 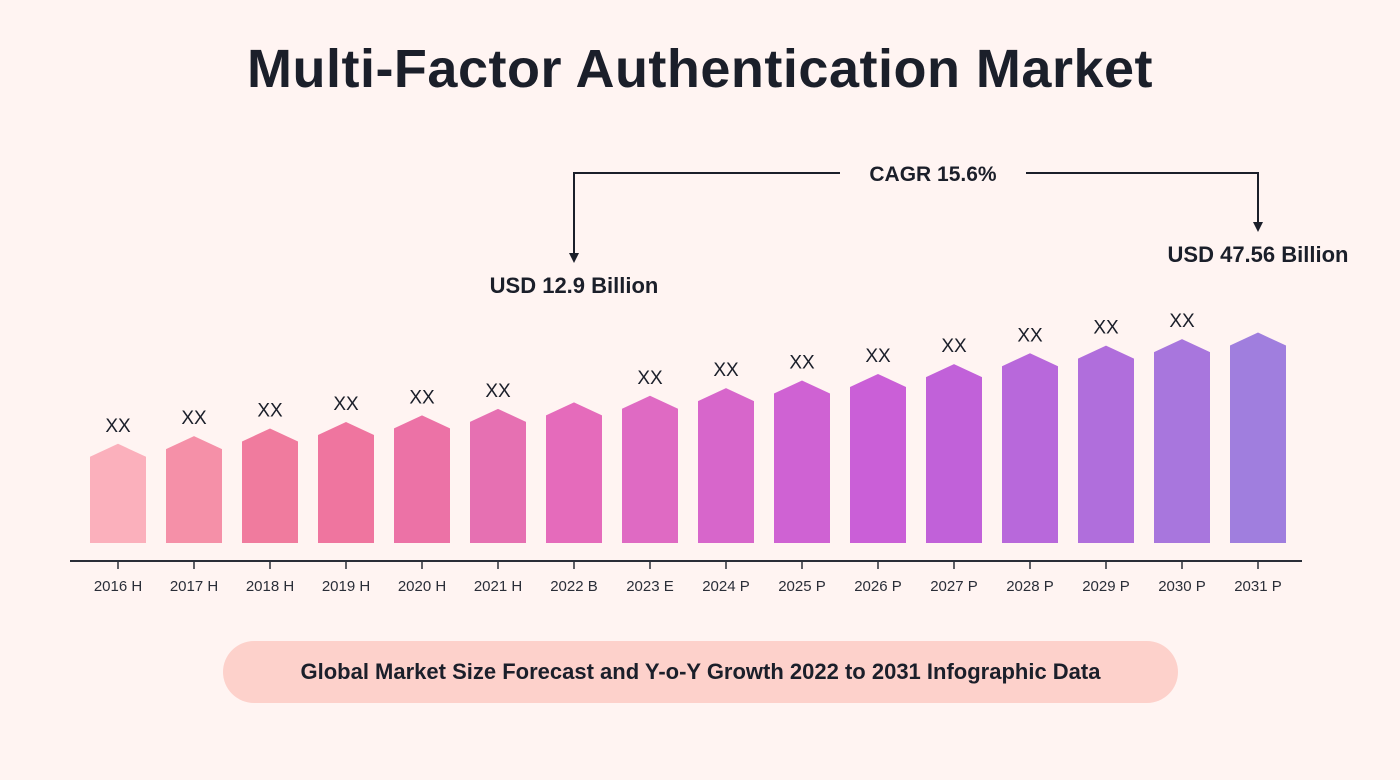 What do you see at coordinates (954, 586) in the screenshot?
I see `x-tick-label: 2027 P` at bounding box center [954, 586].